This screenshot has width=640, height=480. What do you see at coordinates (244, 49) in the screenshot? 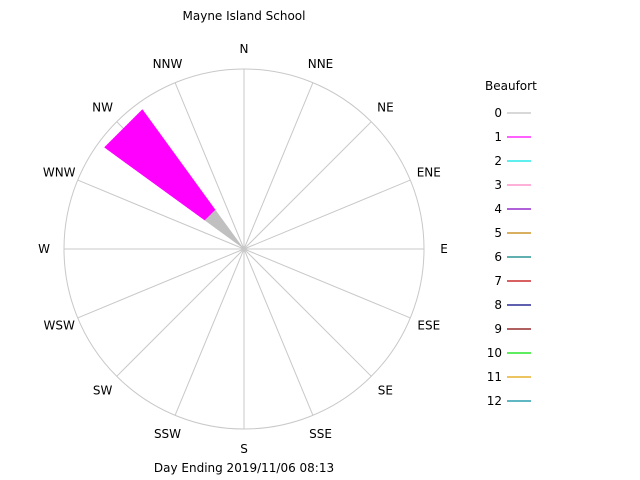
I see `direction-label-n: N` at bounding box center [244, 49].